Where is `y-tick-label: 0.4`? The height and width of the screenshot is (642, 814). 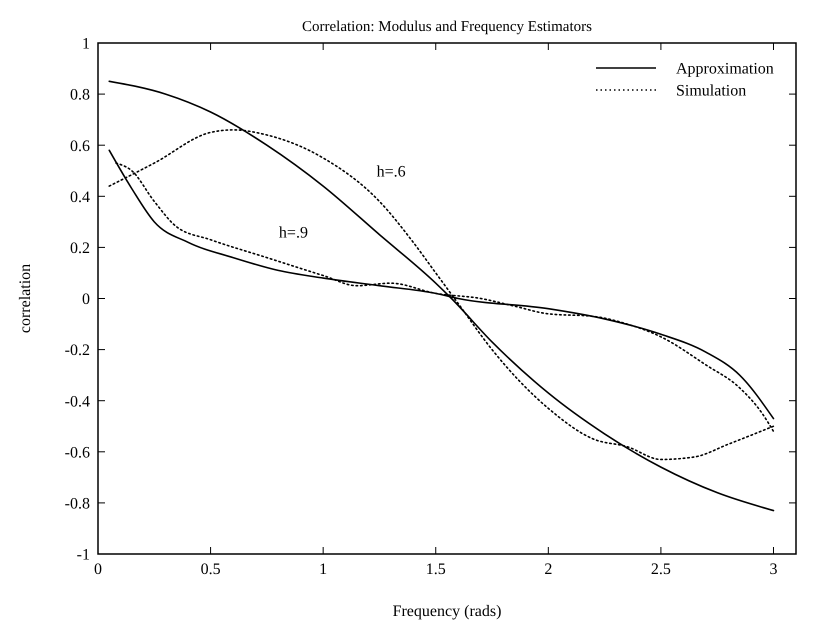
y-tick-label: 0.4 is located at coordinates (80, 197).